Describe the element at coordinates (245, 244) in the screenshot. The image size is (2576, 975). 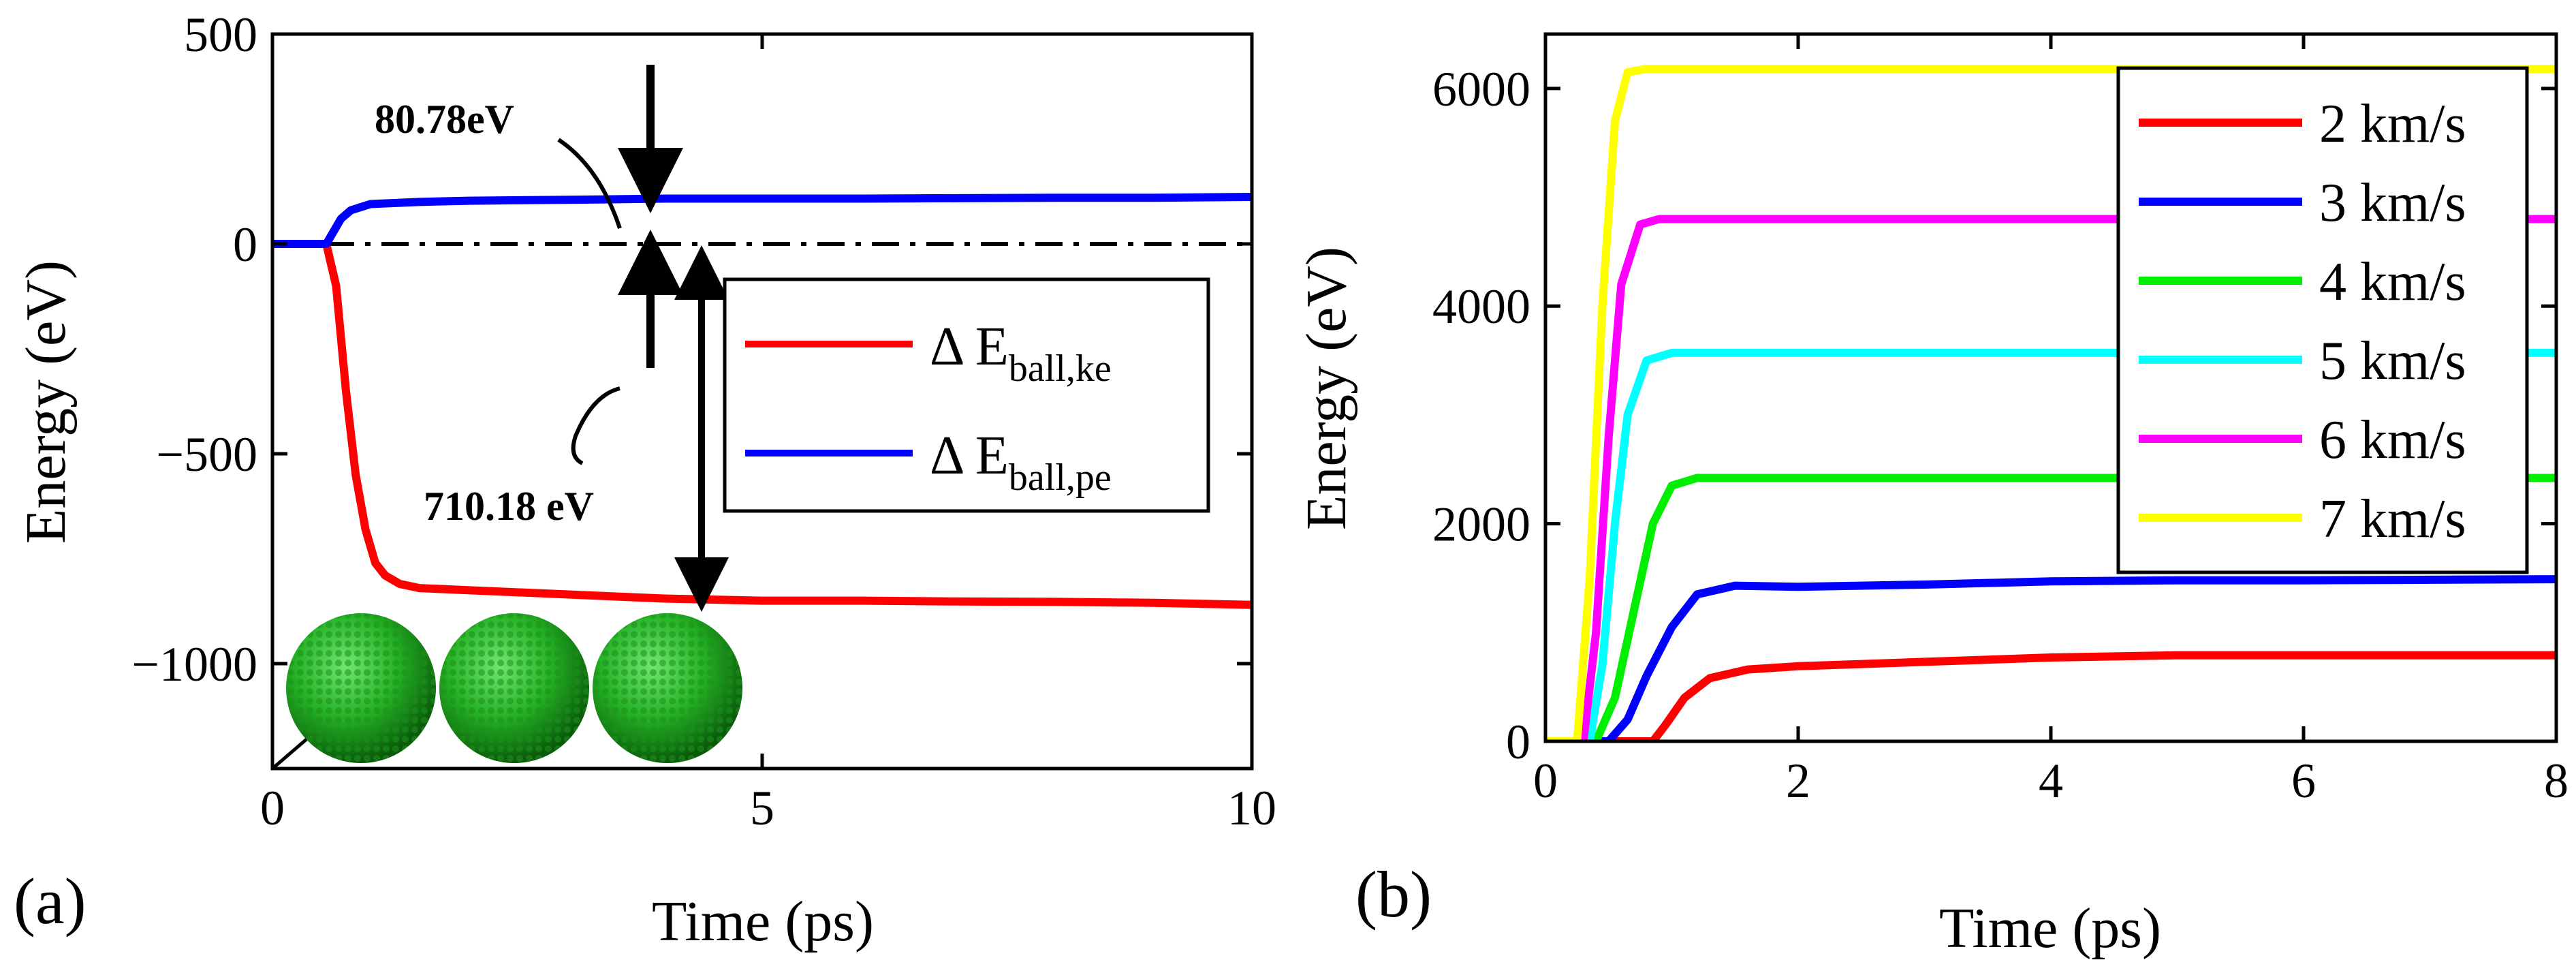
I see `panel-a-ytick-label: 0` at that location.